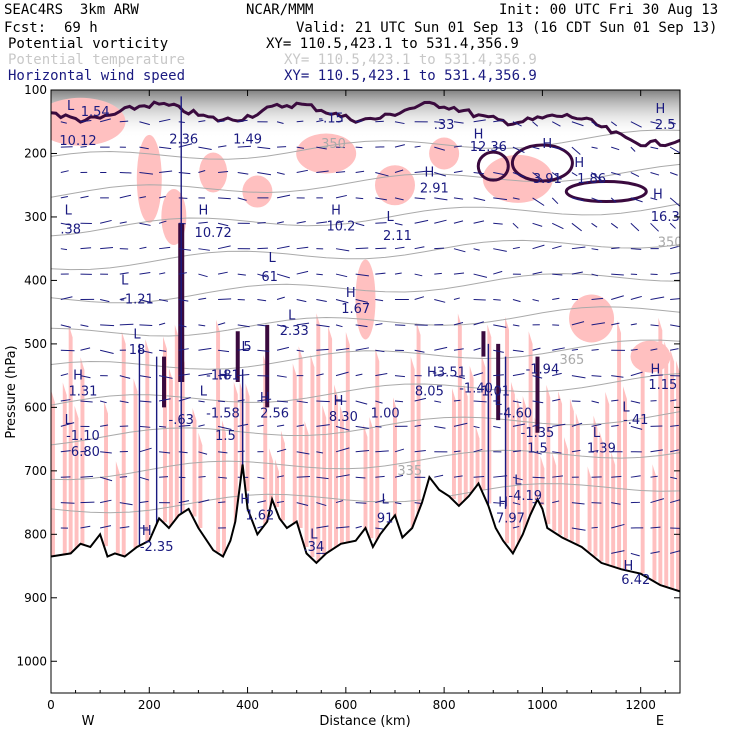 The height and width of the screenshot is (740, 740). Describe the element at coordinates (88, 44) in the screenshot. I see `legend-pv-label: Potential vorticity` at that location.